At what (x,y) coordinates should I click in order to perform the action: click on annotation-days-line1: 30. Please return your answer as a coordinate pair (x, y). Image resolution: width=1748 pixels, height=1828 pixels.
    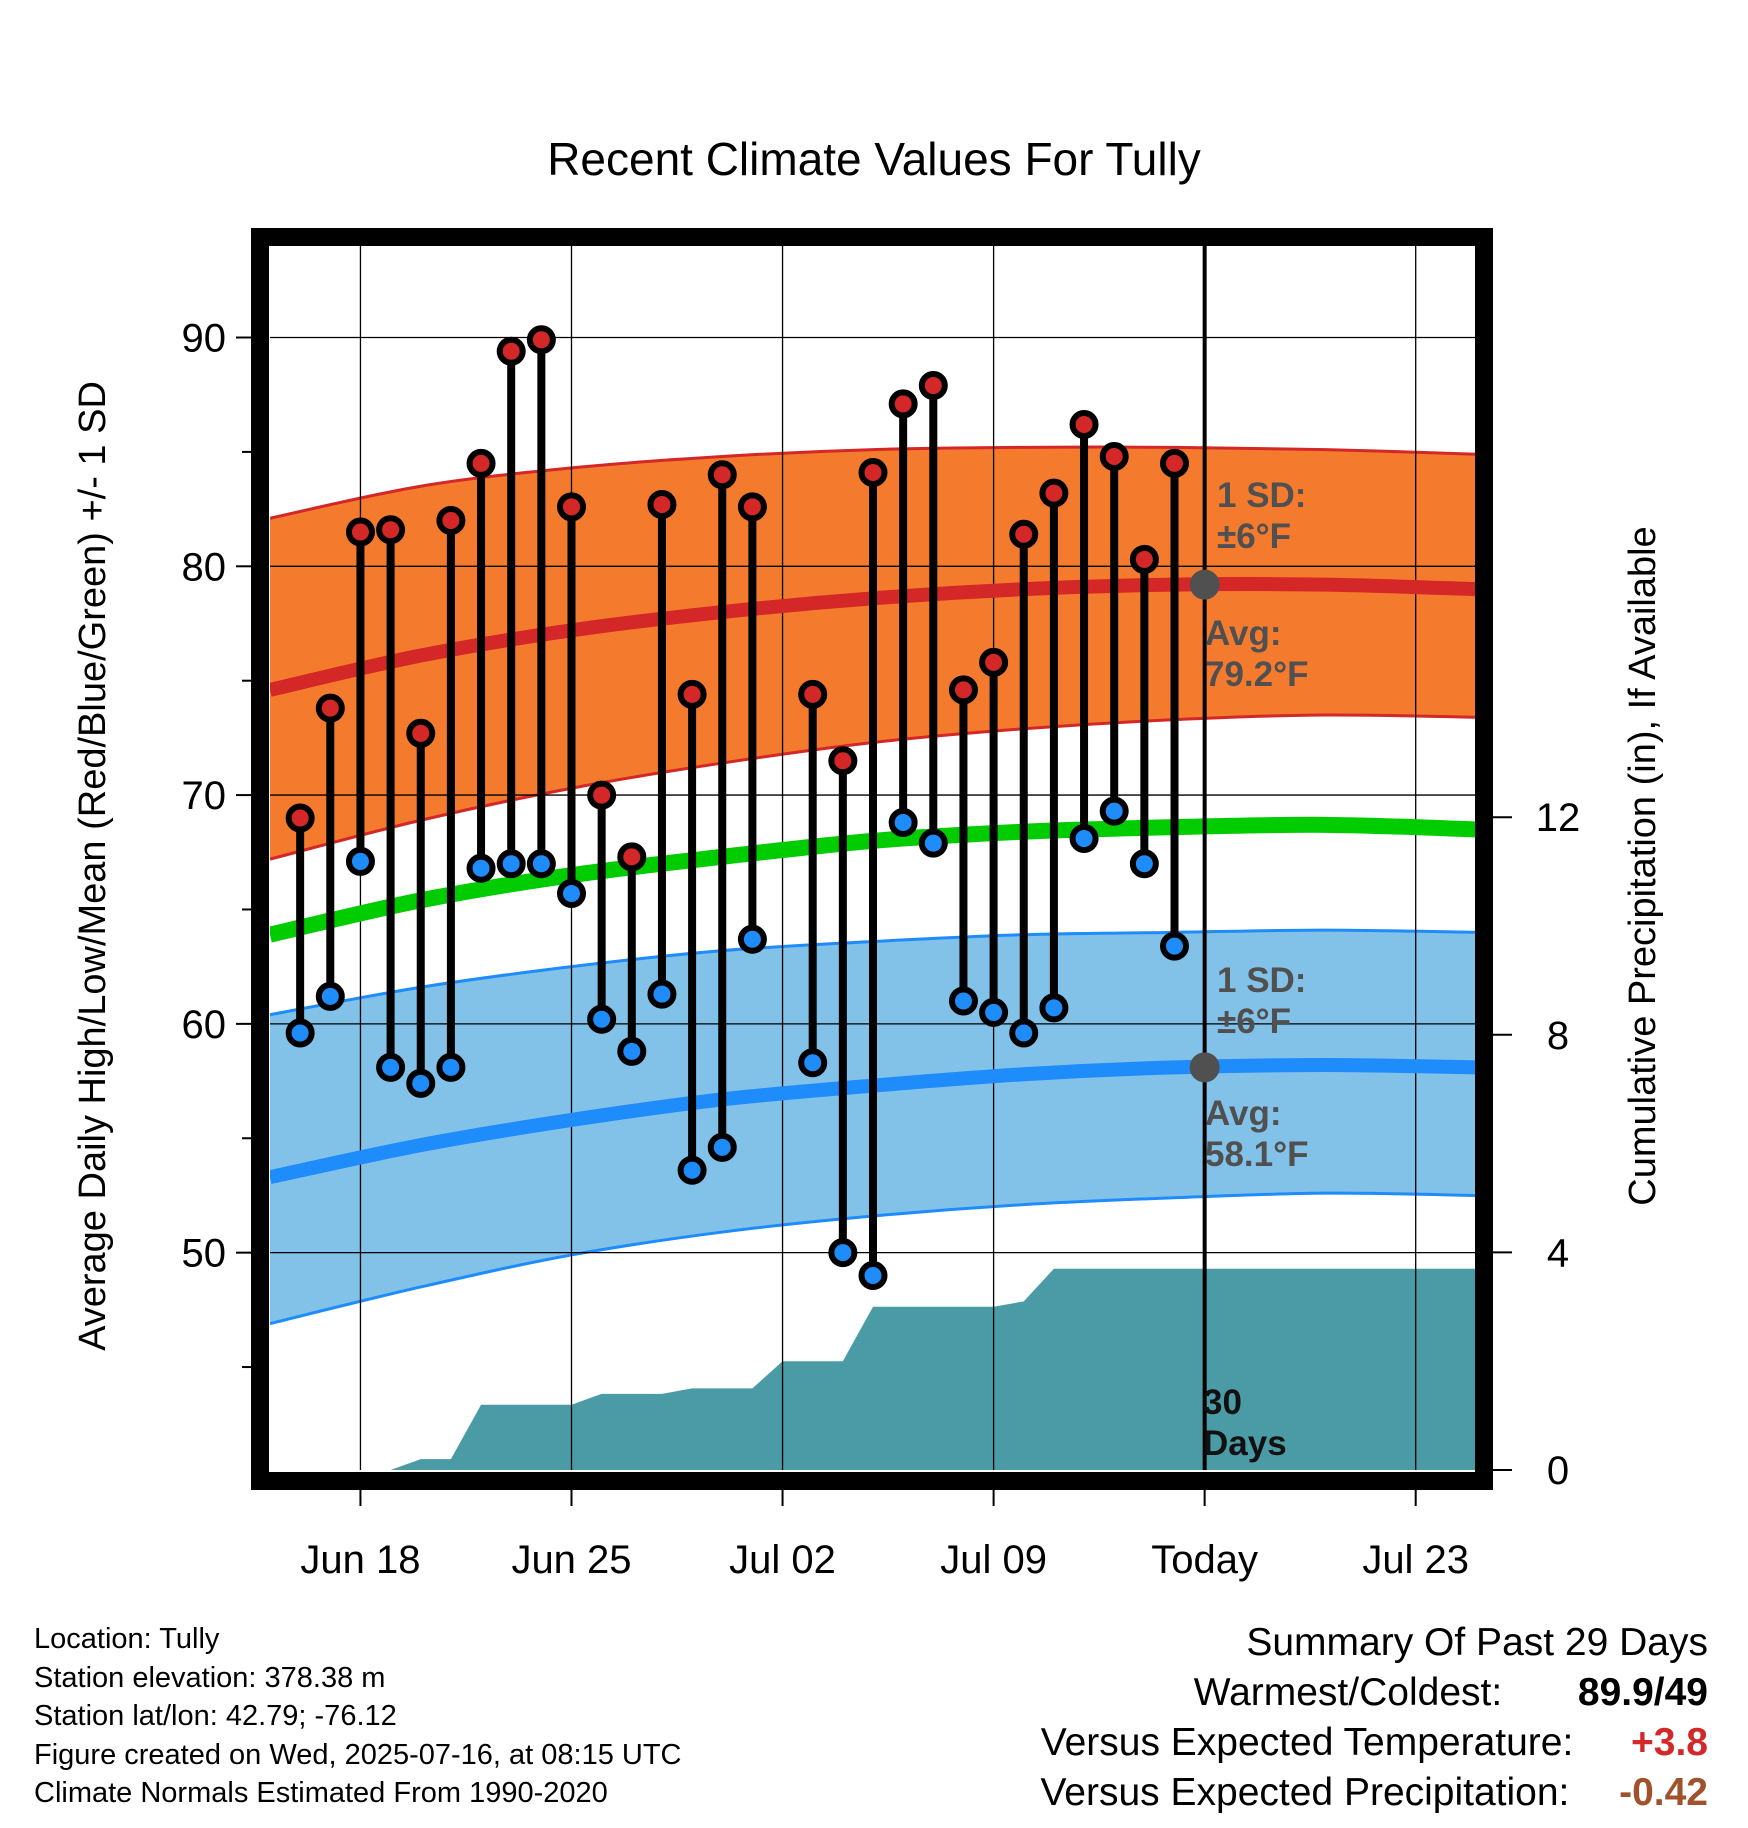
    Looking at the image, I should click on (1222, 1402).